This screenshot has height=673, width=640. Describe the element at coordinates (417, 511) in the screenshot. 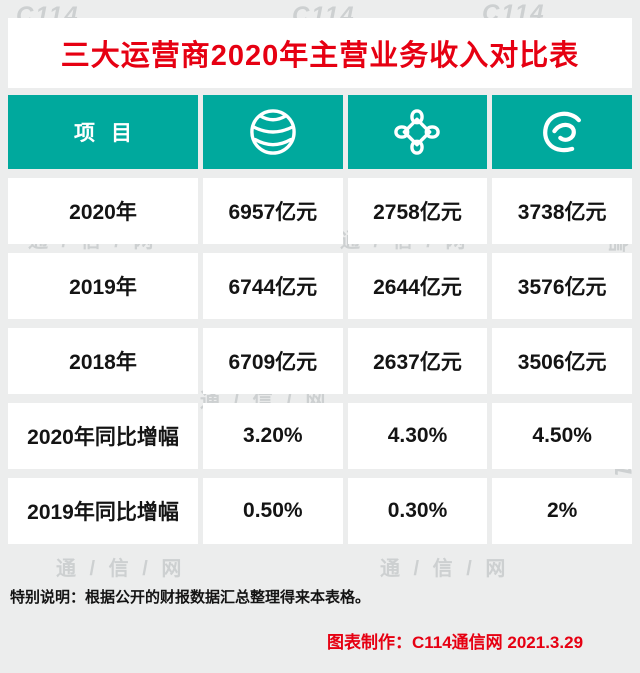

I see `table-cell: 0.30%` at that location.